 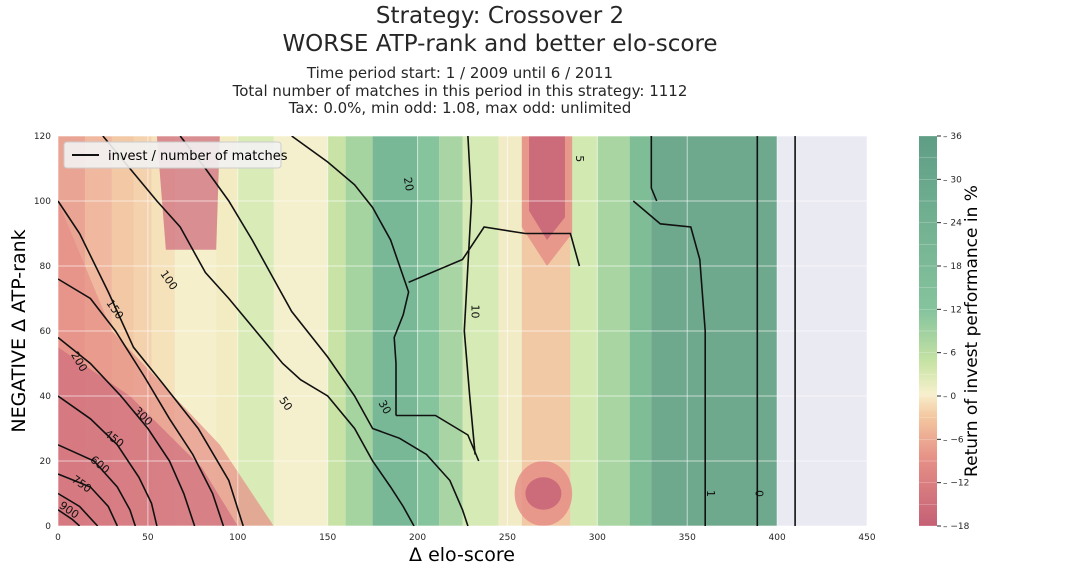 I want to click on contour-label: 20, so click(x=408, y=184).